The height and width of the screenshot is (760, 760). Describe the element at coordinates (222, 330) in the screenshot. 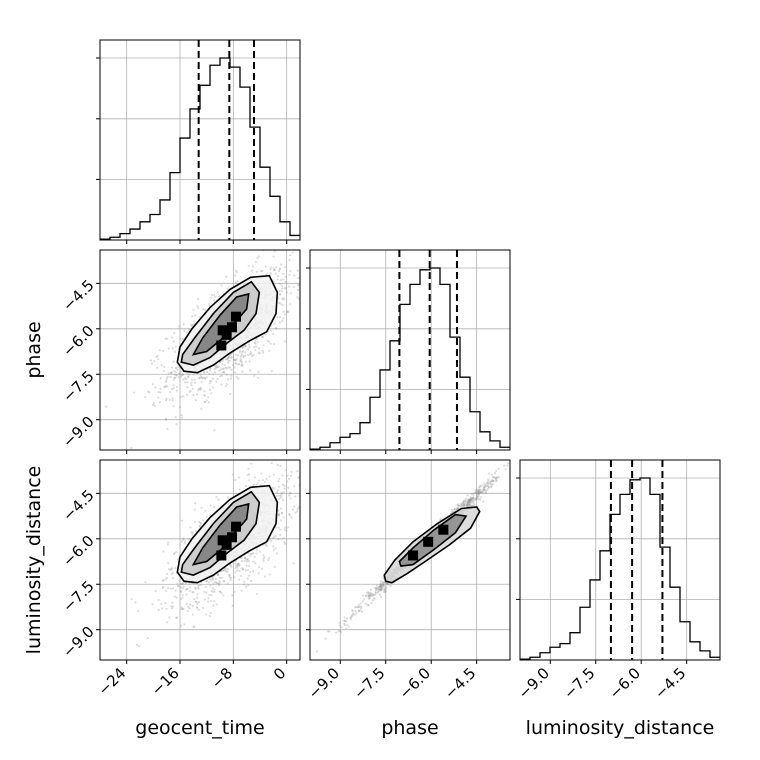

I see `density-peak-cell` at that location.